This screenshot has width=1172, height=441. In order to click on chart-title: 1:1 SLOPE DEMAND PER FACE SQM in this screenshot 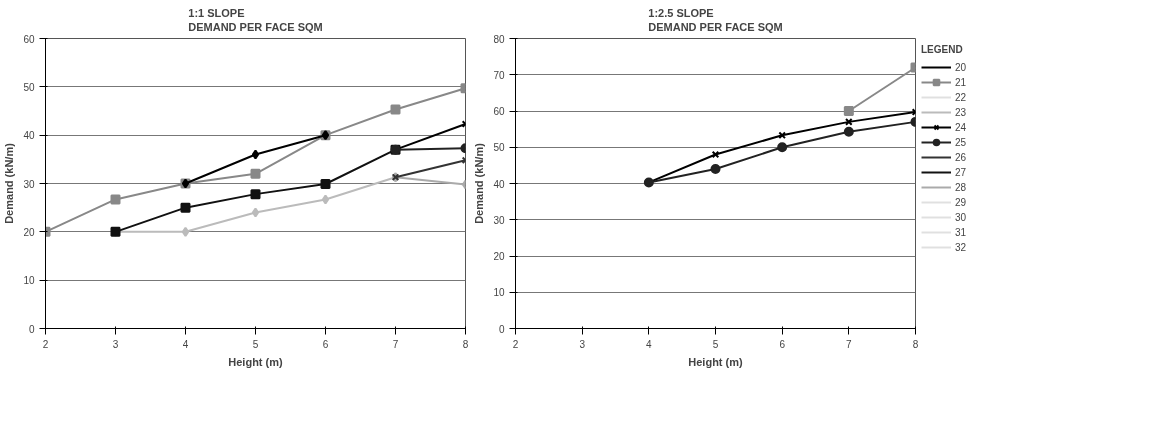, I will do `click(255, 20)`.